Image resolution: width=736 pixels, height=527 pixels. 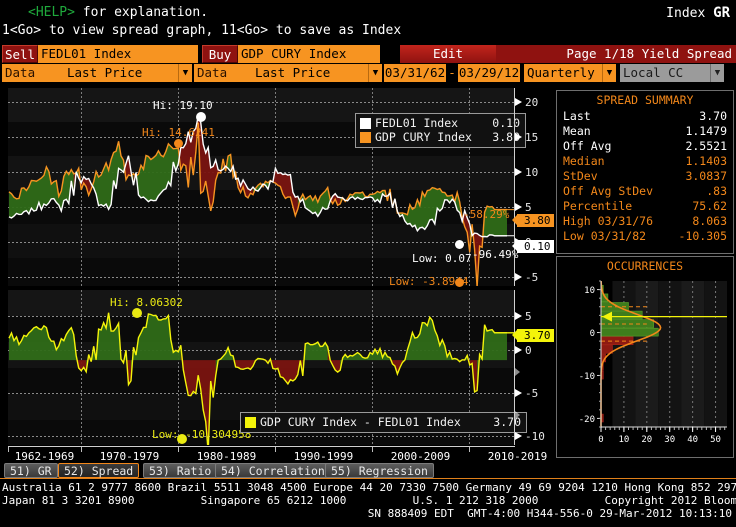 What do you see at coordinates (580, 176) in the screenshot?
I see `spread-summary-label: StDev` at bounding box center [580, 176].